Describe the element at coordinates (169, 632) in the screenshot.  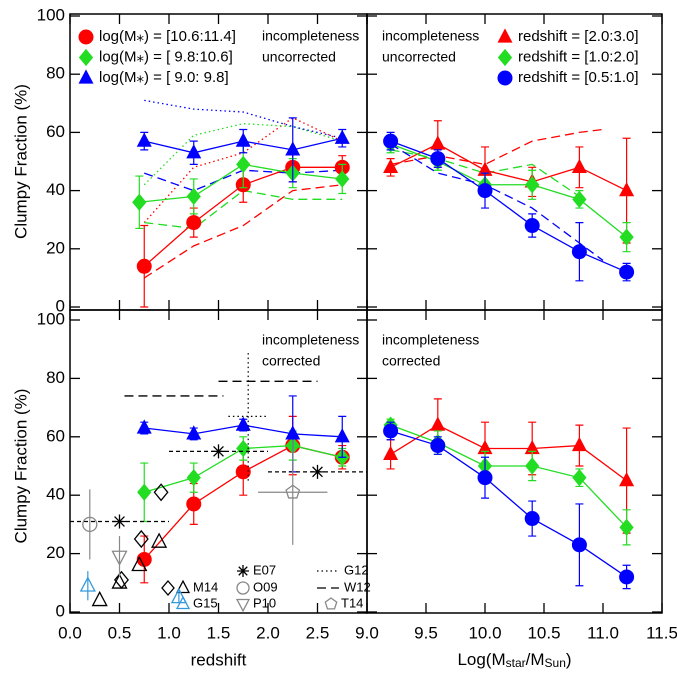
I see `x-tick-label: 1.0` at that location.